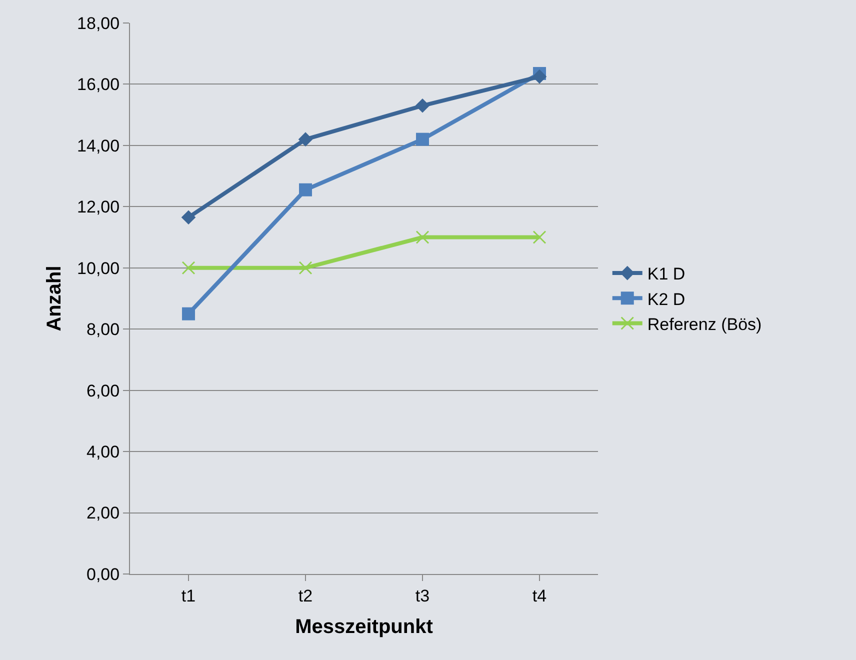 Image resolution: width=856 pixels, height=660 pixels. What do you see at coordinates (539, 596) in the screenshot?
I see `x-tick-label: t4` at bounding box center [539, 596].